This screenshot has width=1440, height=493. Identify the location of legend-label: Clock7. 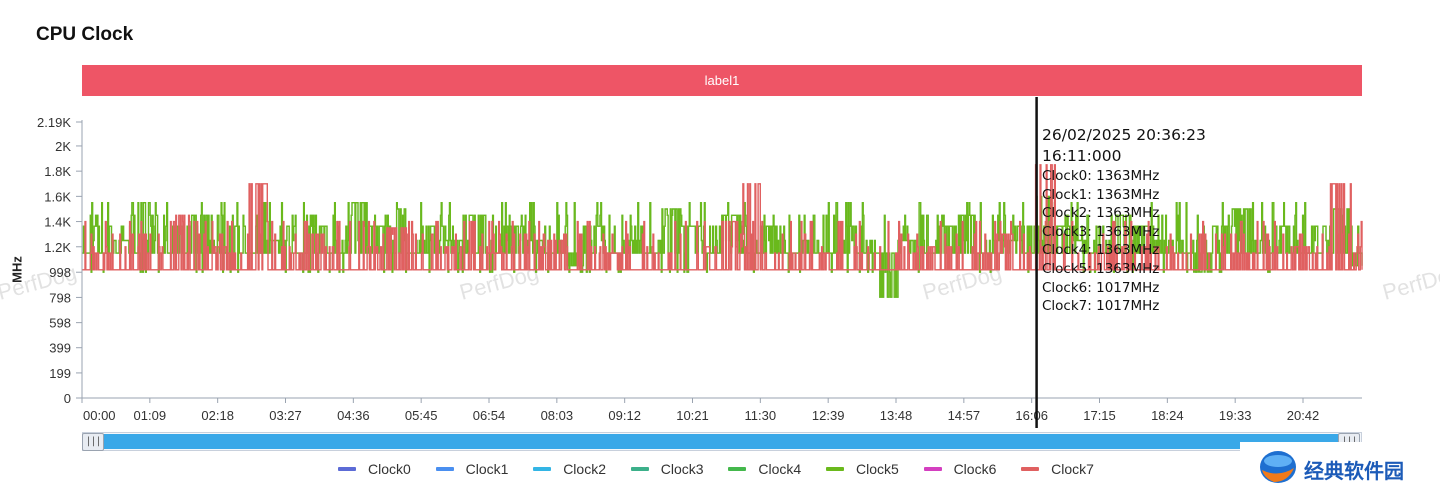
(1072, 469).